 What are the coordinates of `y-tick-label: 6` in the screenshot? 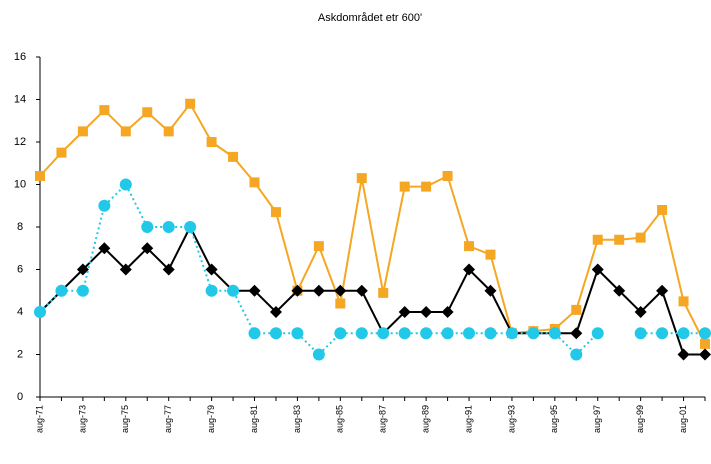 It's located at (20, 269).